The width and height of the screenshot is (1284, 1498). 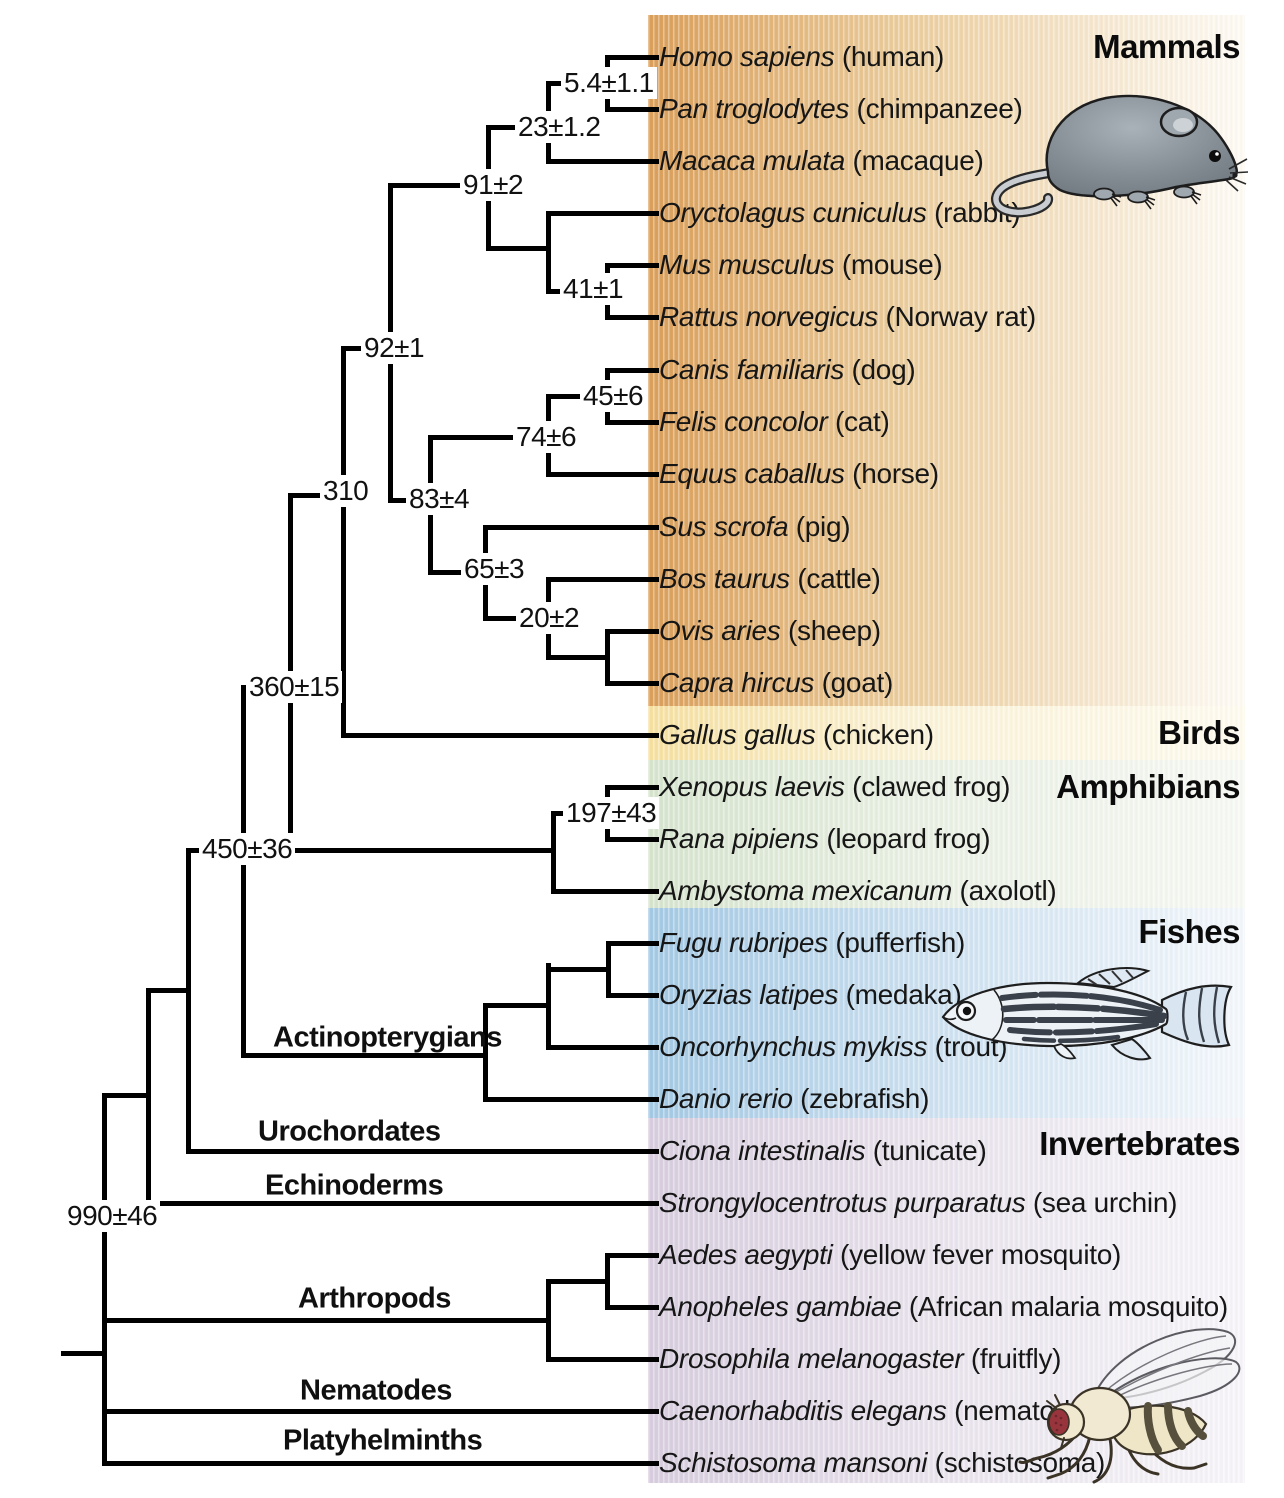 What do you see at coordinates (780, 1306) in the screenshot?
I see `species-scientific-name: Anopheles gambiae` at bounding box center [780, 1306].